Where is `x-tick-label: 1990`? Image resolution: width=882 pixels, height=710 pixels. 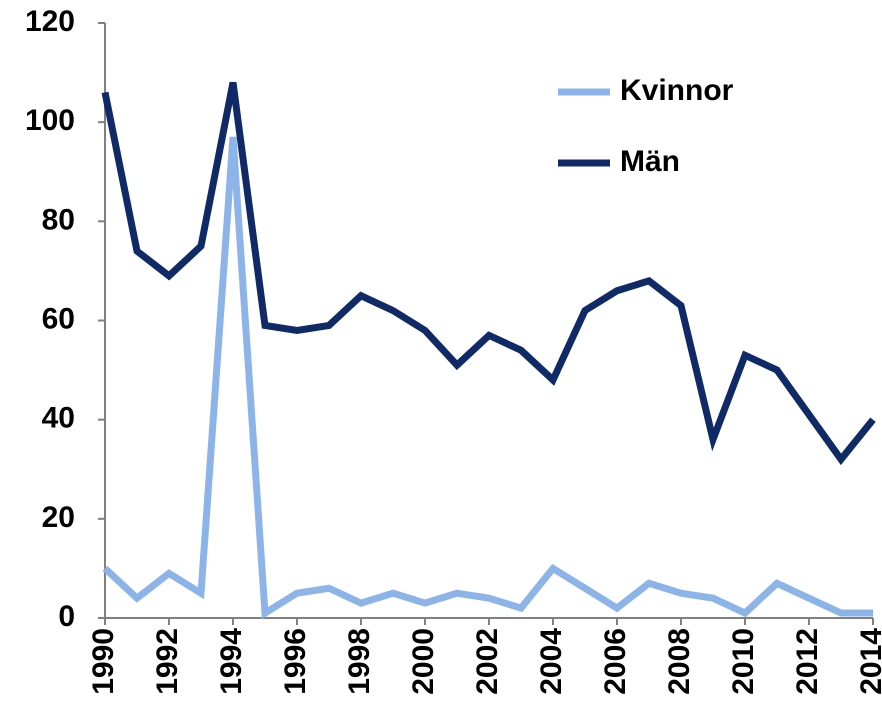 x-tick-label: 1990 is located at coordinates (103, 661).